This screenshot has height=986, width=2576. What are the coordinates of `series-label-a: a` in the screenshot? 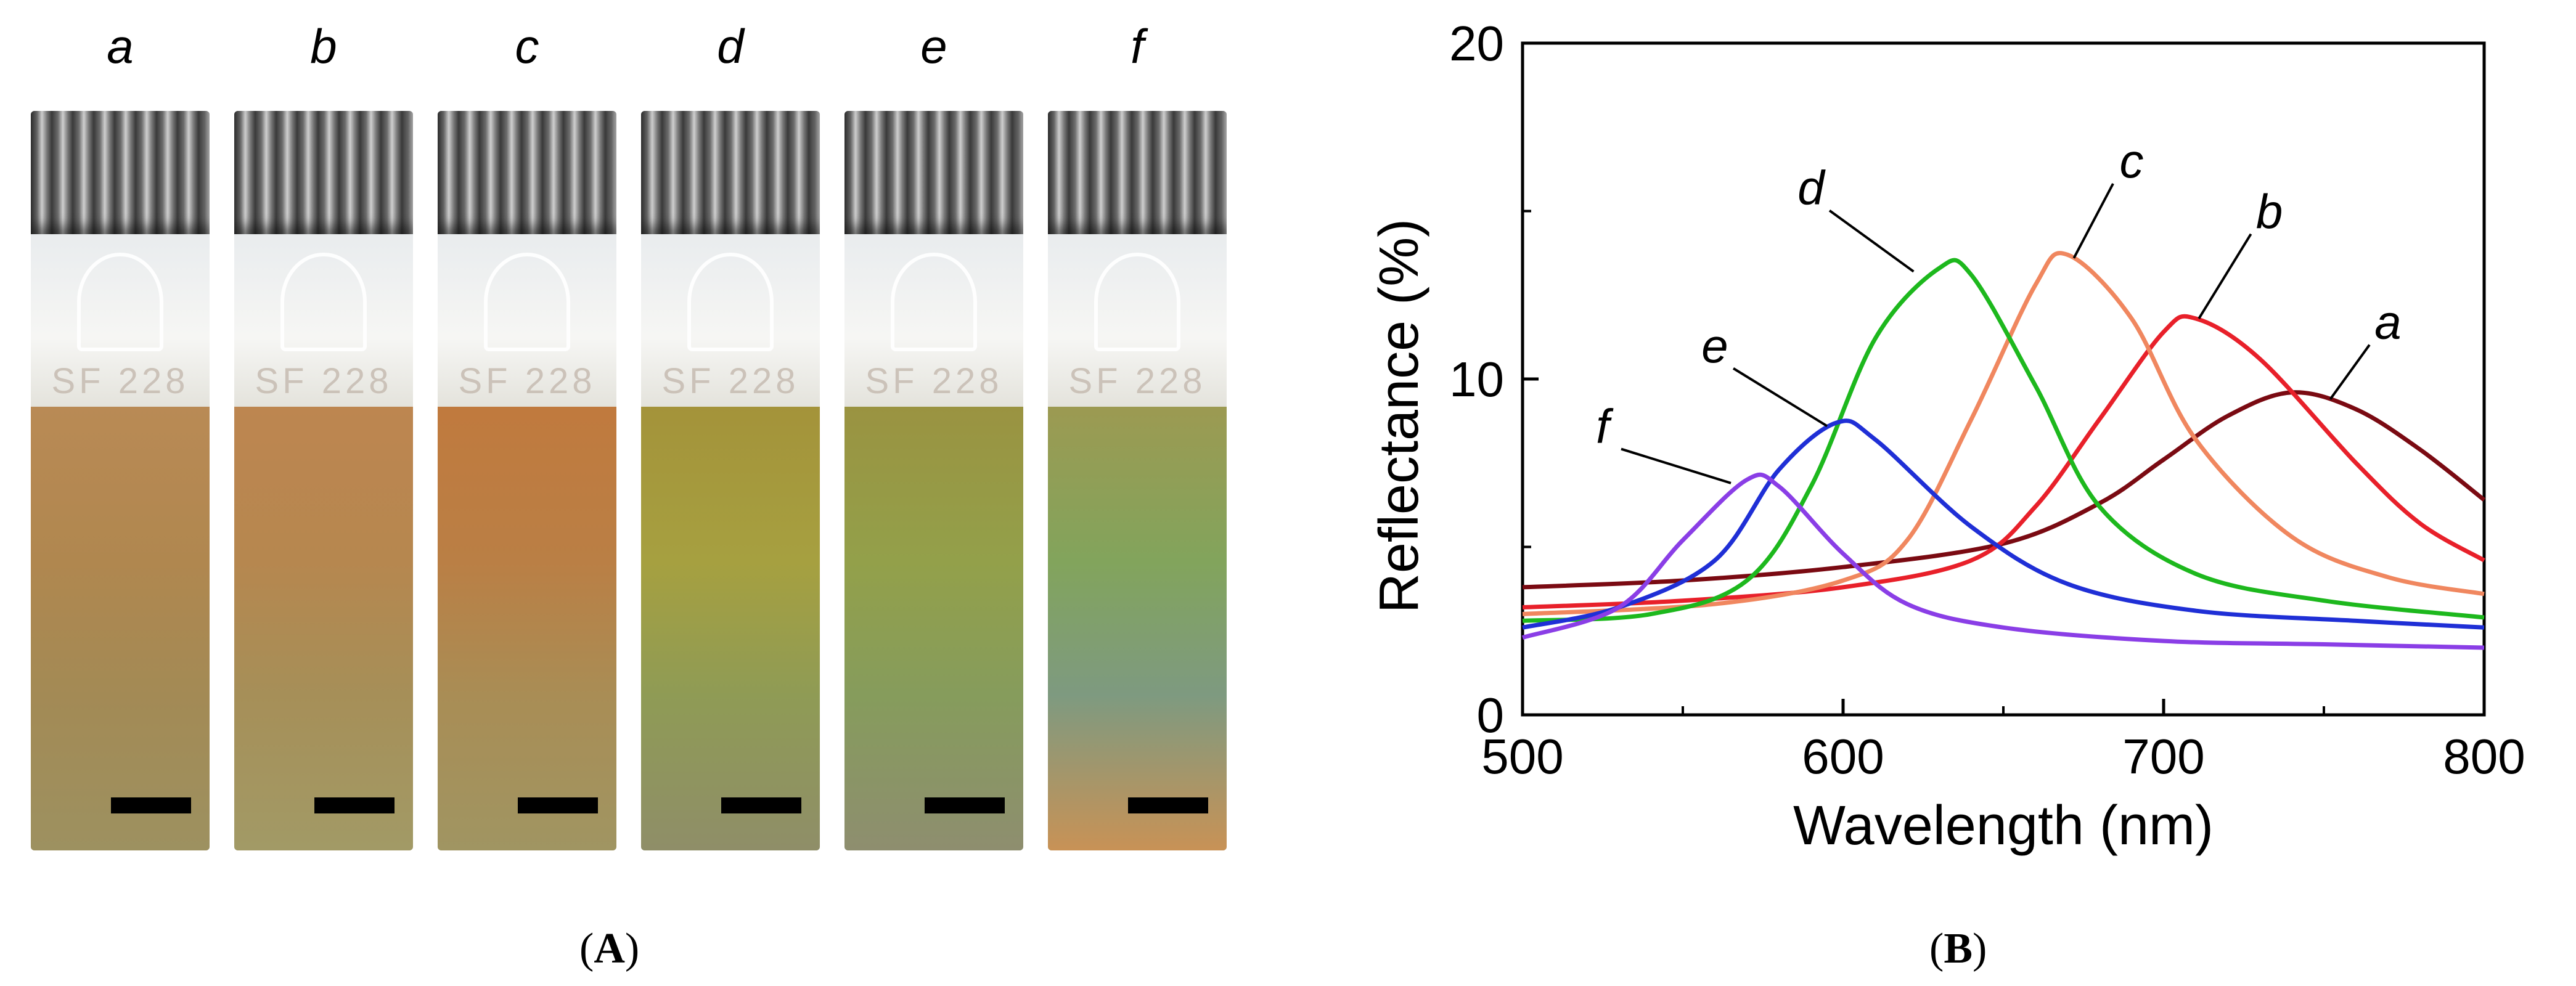 It's located at (2387, 322).